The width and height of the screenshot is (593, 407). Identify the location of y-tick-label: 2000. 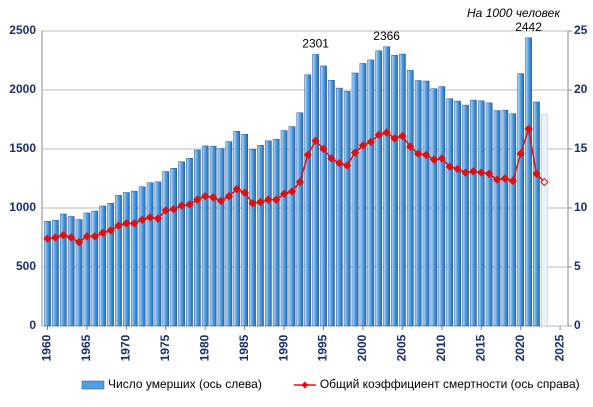
(22, 89).